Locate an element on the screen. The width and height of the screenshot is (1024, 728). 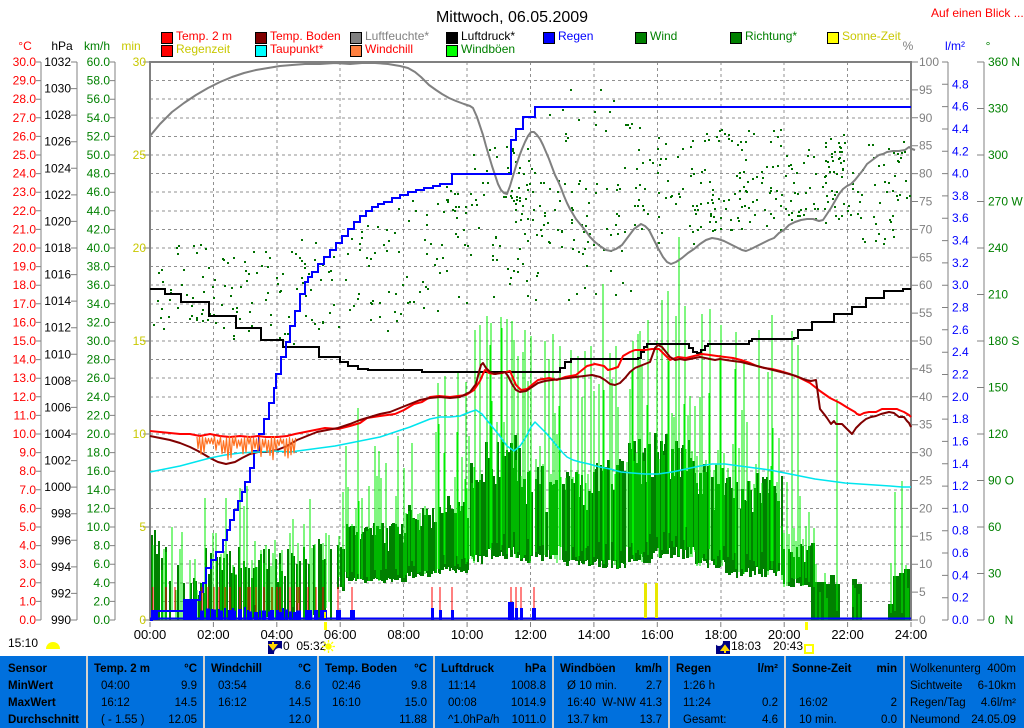
svg-text: 28.0 is located at coordinates (25, 99).